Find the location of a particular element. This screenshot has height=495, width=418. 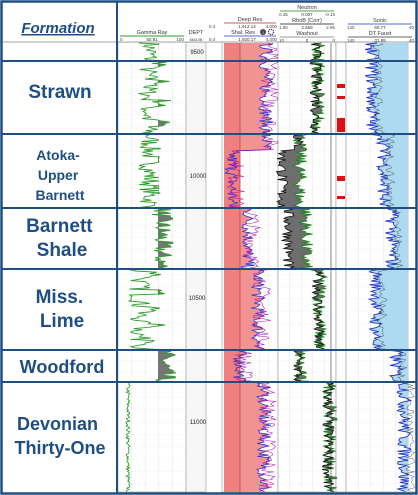

gamma-ray-title: Gamma Ray is located at coordinates (152, 33).